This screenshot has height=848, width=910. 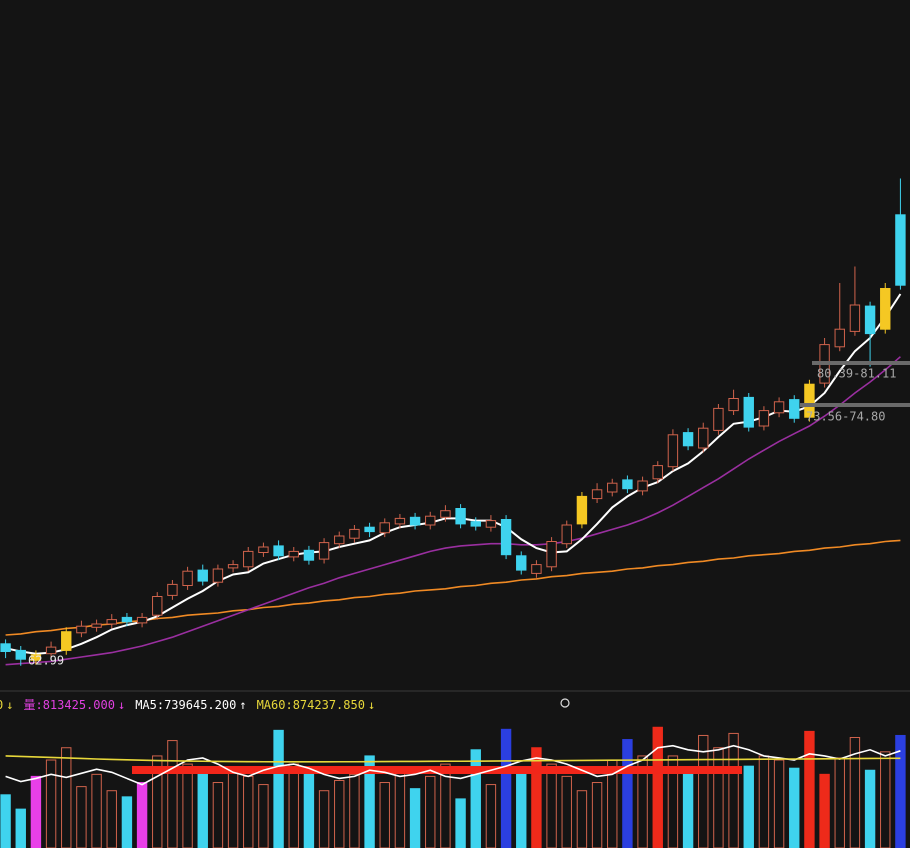 What do you see at coordinates (68, 705) in the screenshot?
I see `legend-text: 量:813425.000` at bounding box center [68, 705].